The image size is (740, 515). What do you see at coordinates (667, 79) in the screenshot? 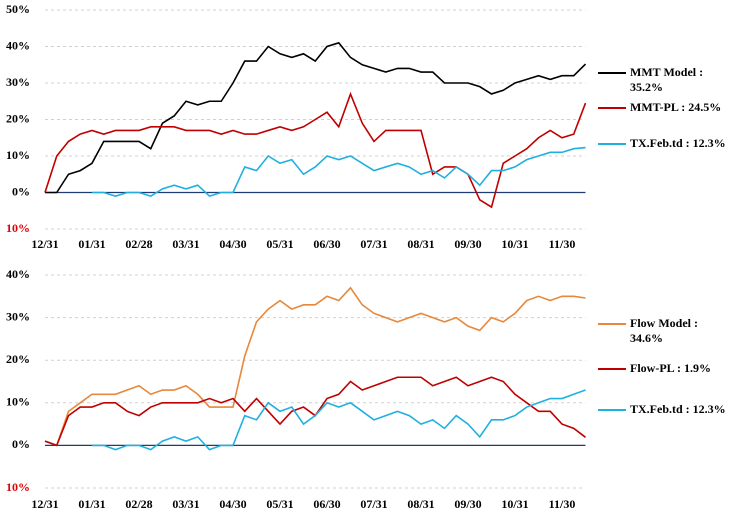
I see `legend-label: MMT Model : 35.2%` at bounding box center [667, 79].